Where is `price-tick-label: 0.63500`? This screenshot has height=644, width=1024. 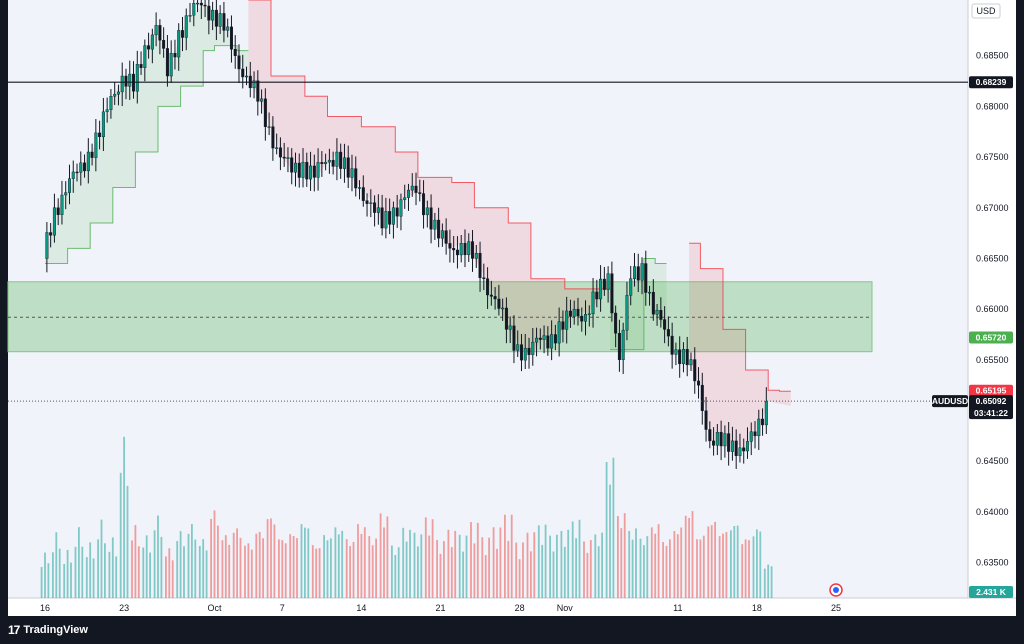
price-tick-label: 0.63500 is located at coordinates (992, 563).